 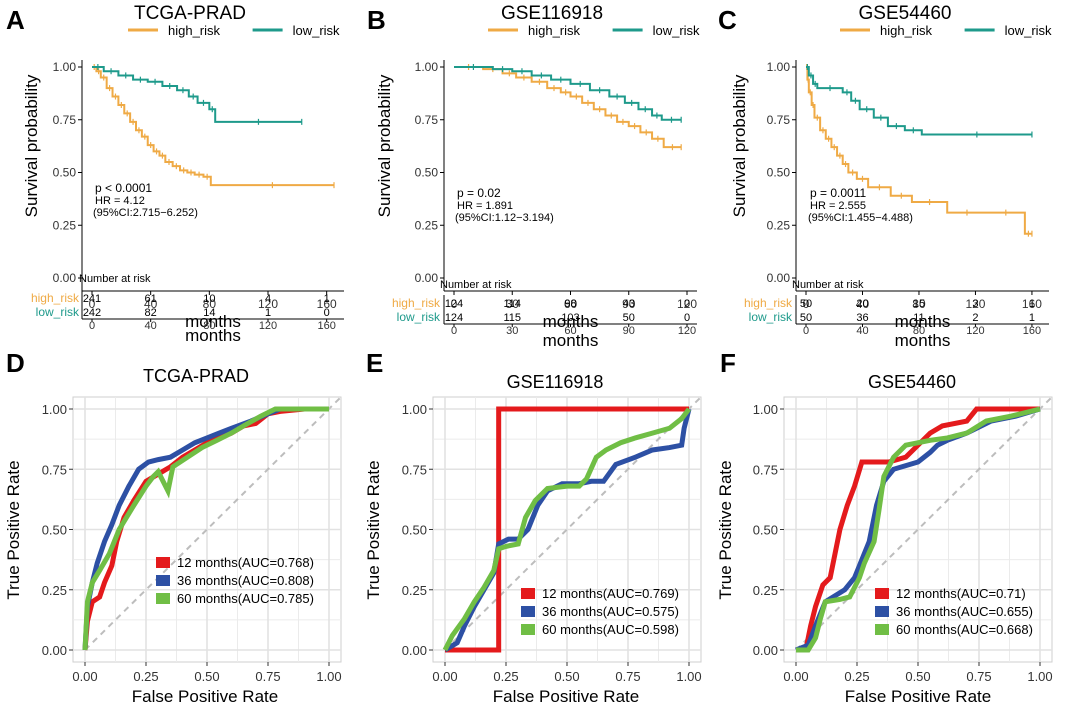 I want to click on risk-count-high: 0, so click(x=687, y=304).